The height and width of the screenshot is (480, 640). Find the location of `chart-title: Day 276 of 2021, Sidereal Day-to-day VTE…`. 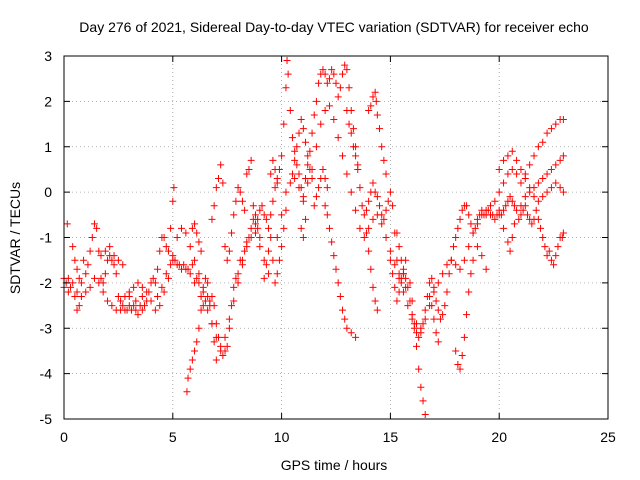

chart-title: Day 276 of 2021, Sidereal Day-to-day VTE… is located at coordinates (334, 27).